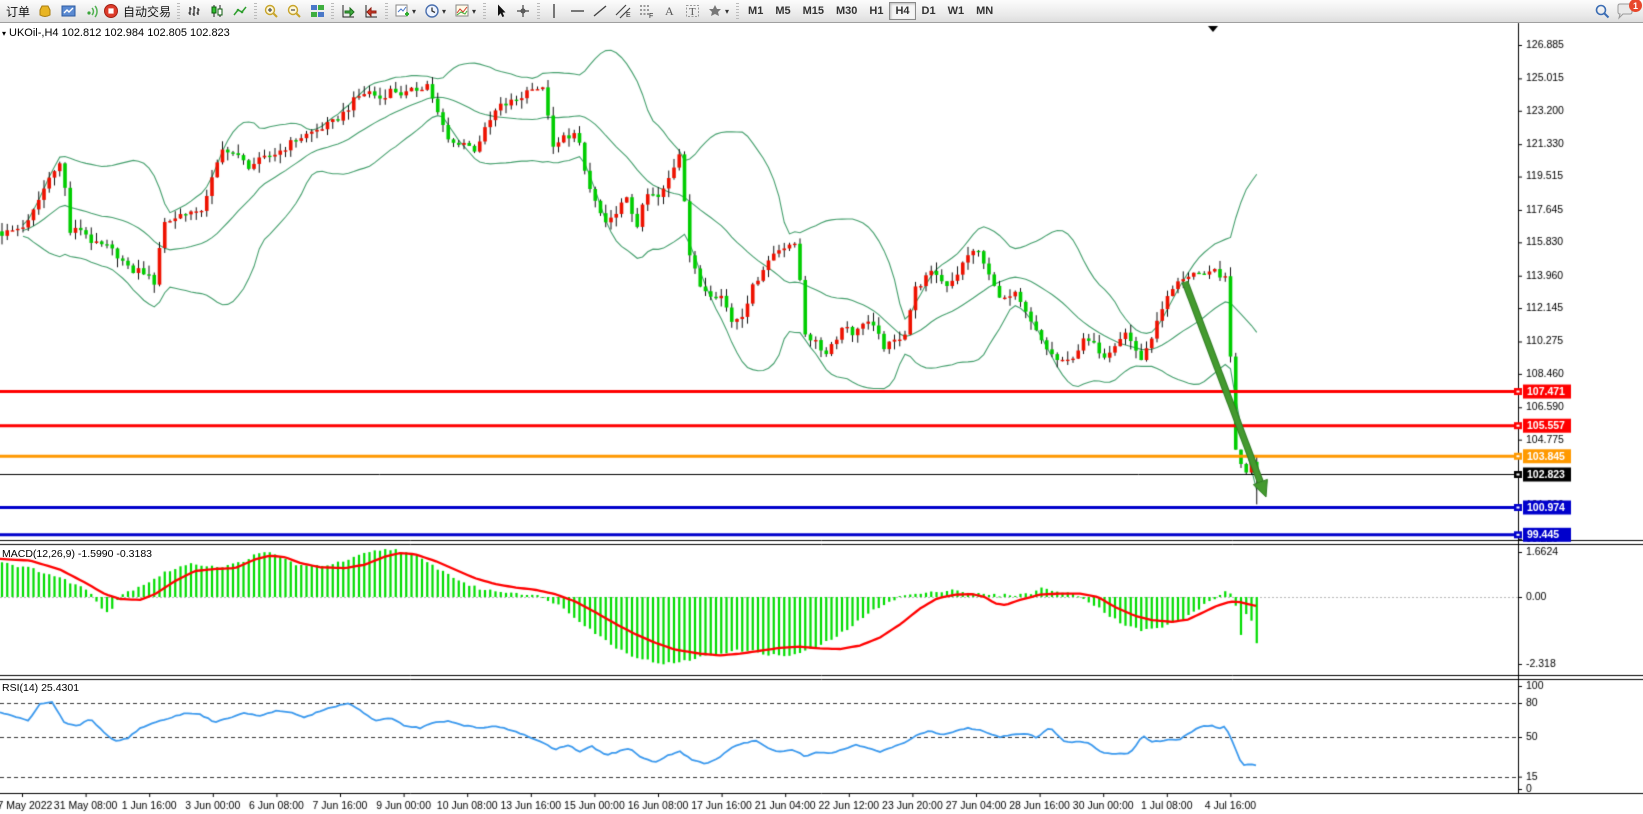  I want to click on equidistant-channel-tool-button: E, so click(623, 11).